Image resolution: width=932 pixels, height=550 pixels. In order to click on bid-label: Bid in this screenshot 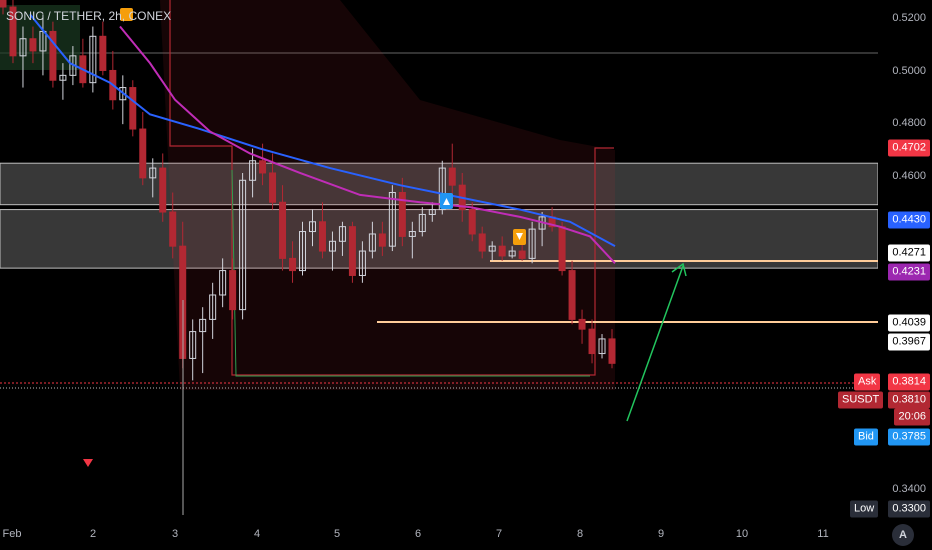, I will do `click(866, 437)`.